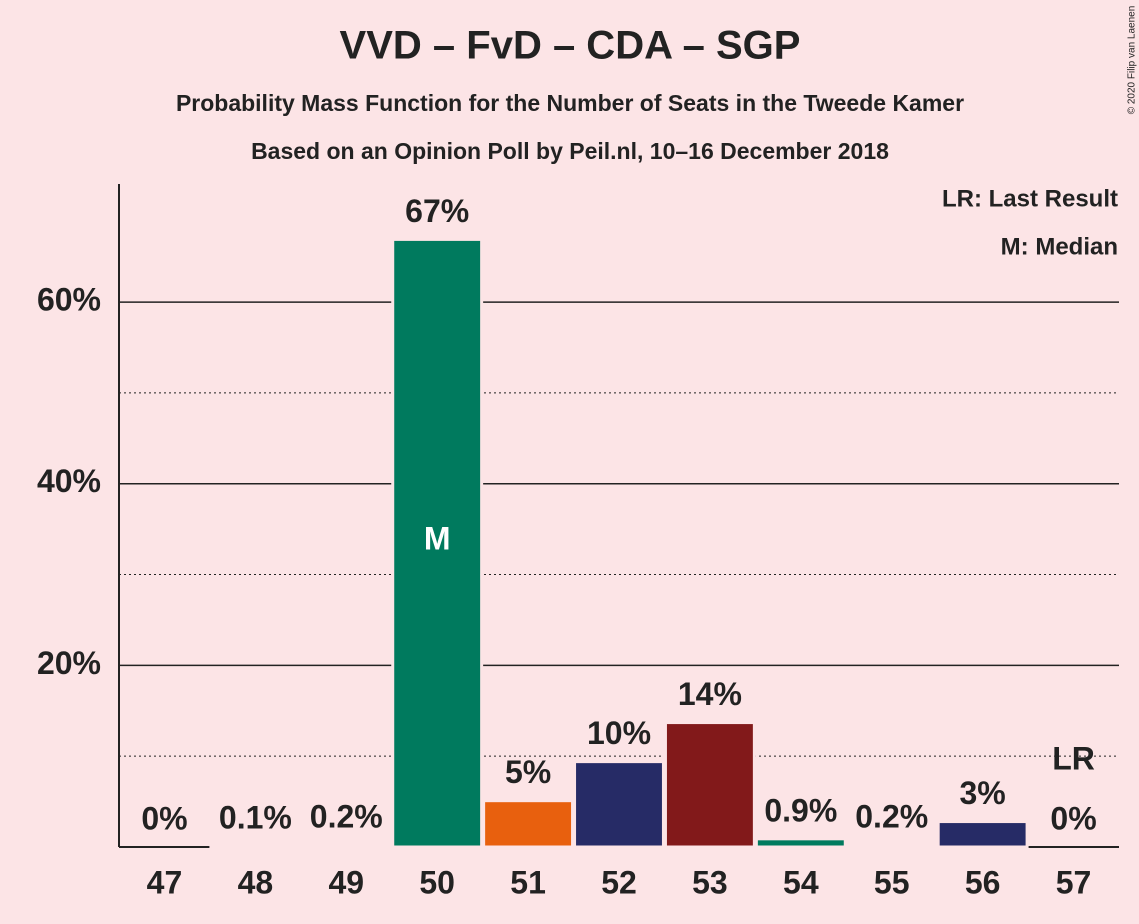  Describe the element at coordinates (1074, 882) in the screenshot. I see `x-tick-label: 57` at that location.